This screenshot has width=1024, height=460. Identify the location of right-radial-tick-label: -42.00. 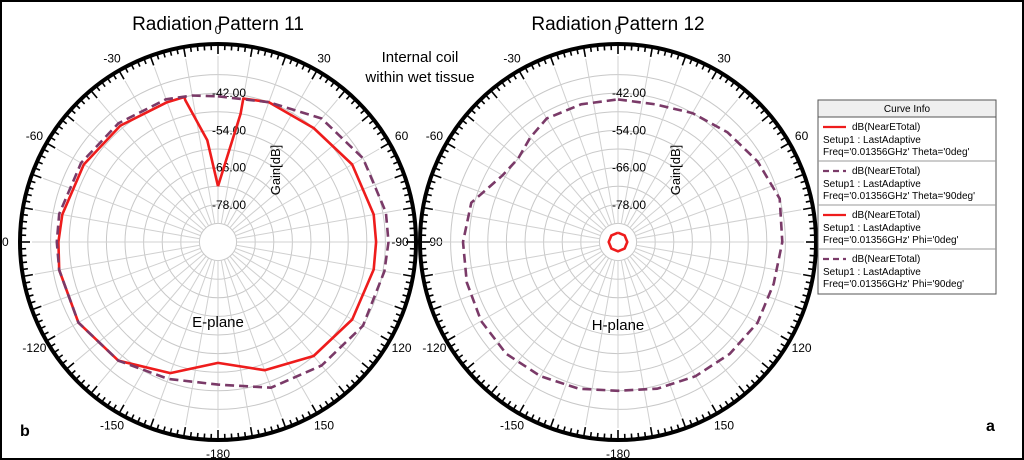
(629, 93).